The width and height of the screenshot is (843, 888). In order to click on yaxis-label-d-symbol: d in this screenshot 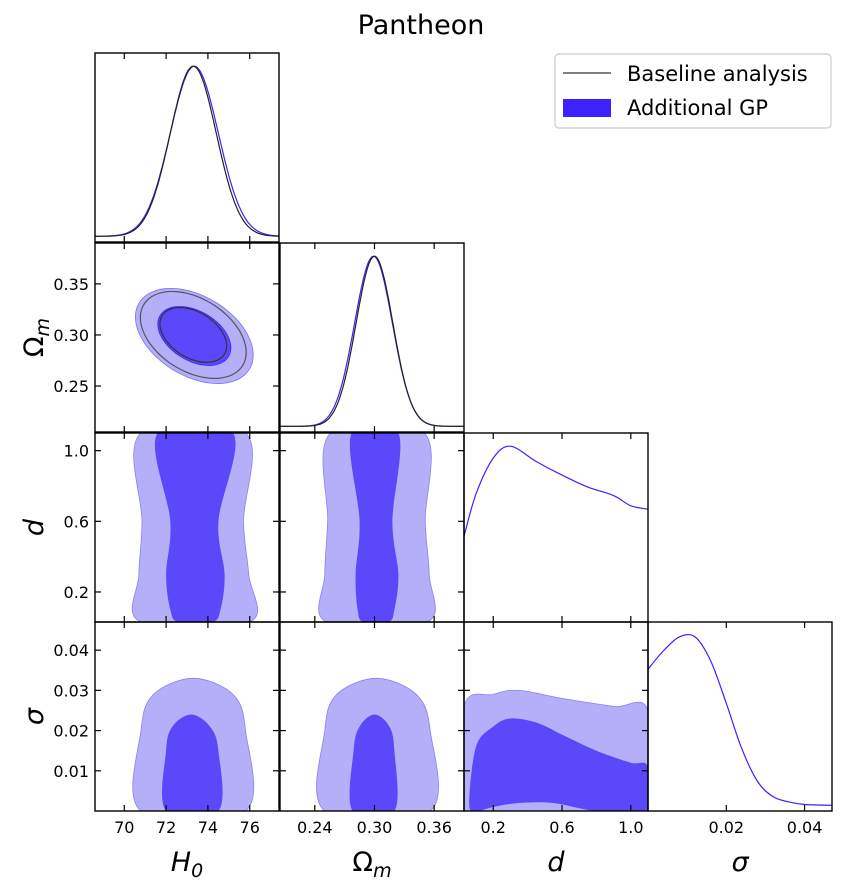, I will do `click(34, 527)`.